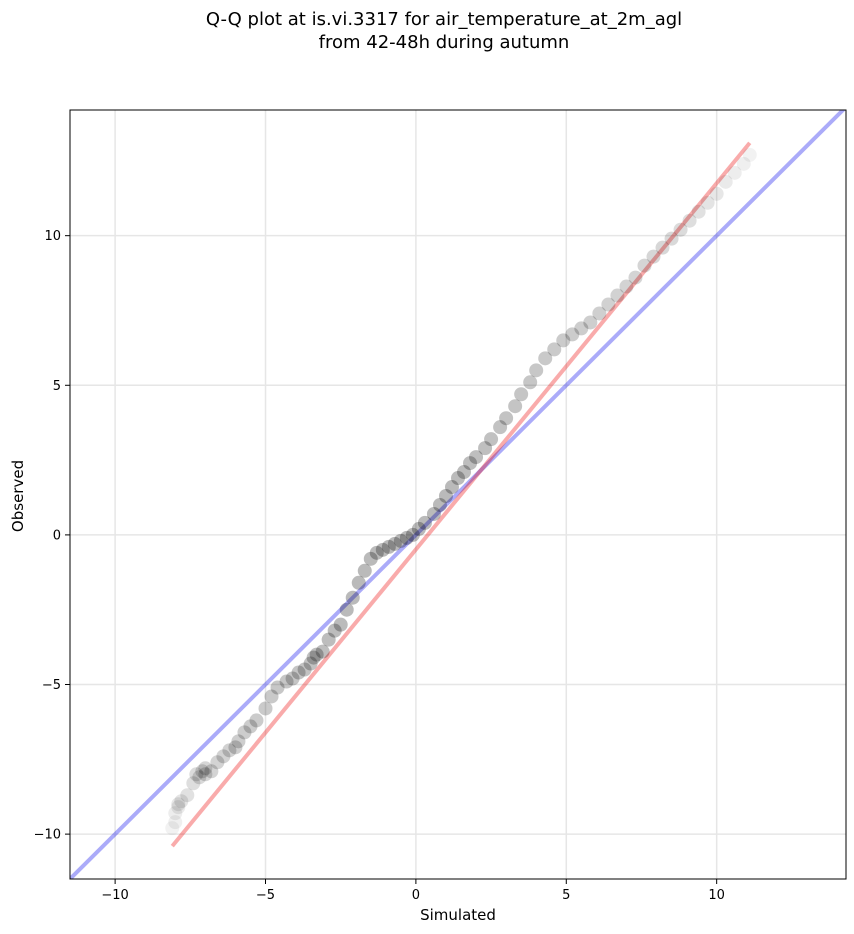  Describe the element at coordinates (18, 496) in the screenshot. I see `y-axis-label: Observed` at that location.